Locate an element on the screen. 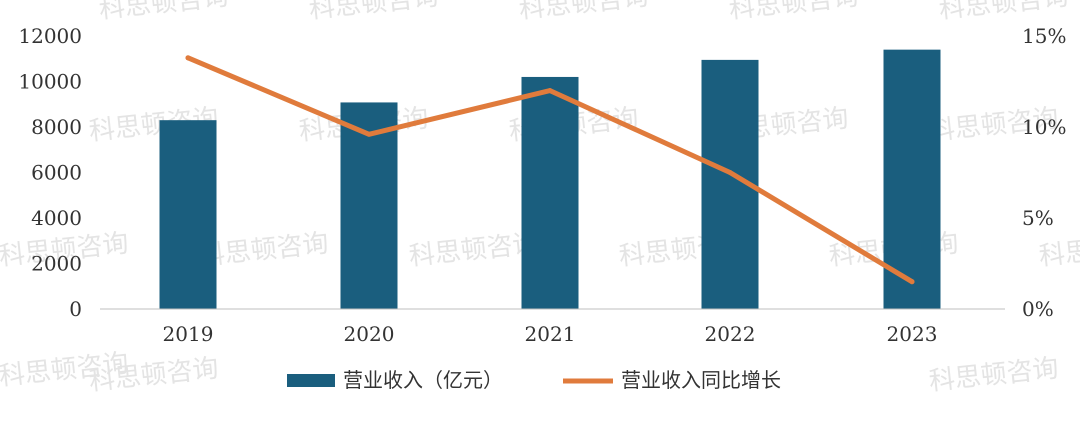  x-tick-label: 2022 is located at coordinates (730, 334).